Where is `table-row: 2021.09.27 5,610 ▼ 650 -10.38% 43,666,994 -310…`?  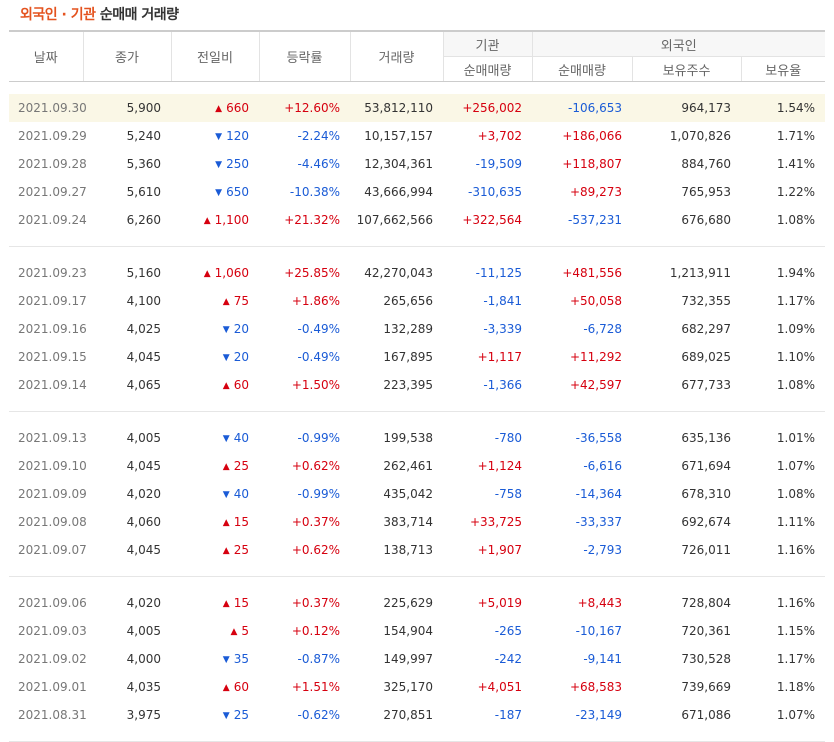 table-row: 2021.09.27 5,610 ▼ 650 -10.38% 43,666,994 -310… is located at coordinates (417, 192).